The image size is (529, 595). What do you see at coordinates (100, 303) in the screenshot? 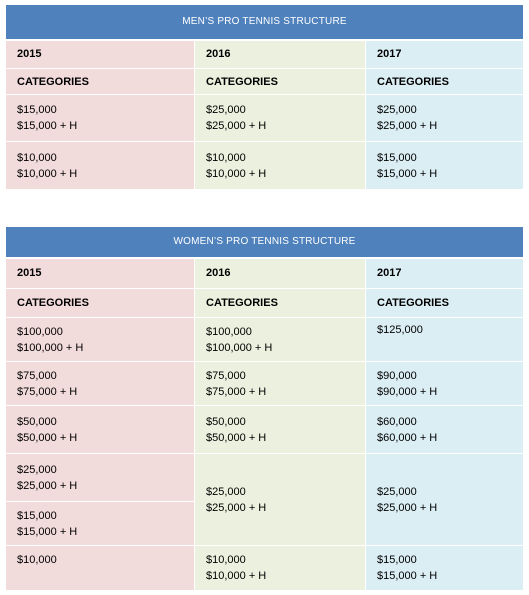
I see `womens-categories-2015: CATEGORIES` at bounding box center [100, 303].